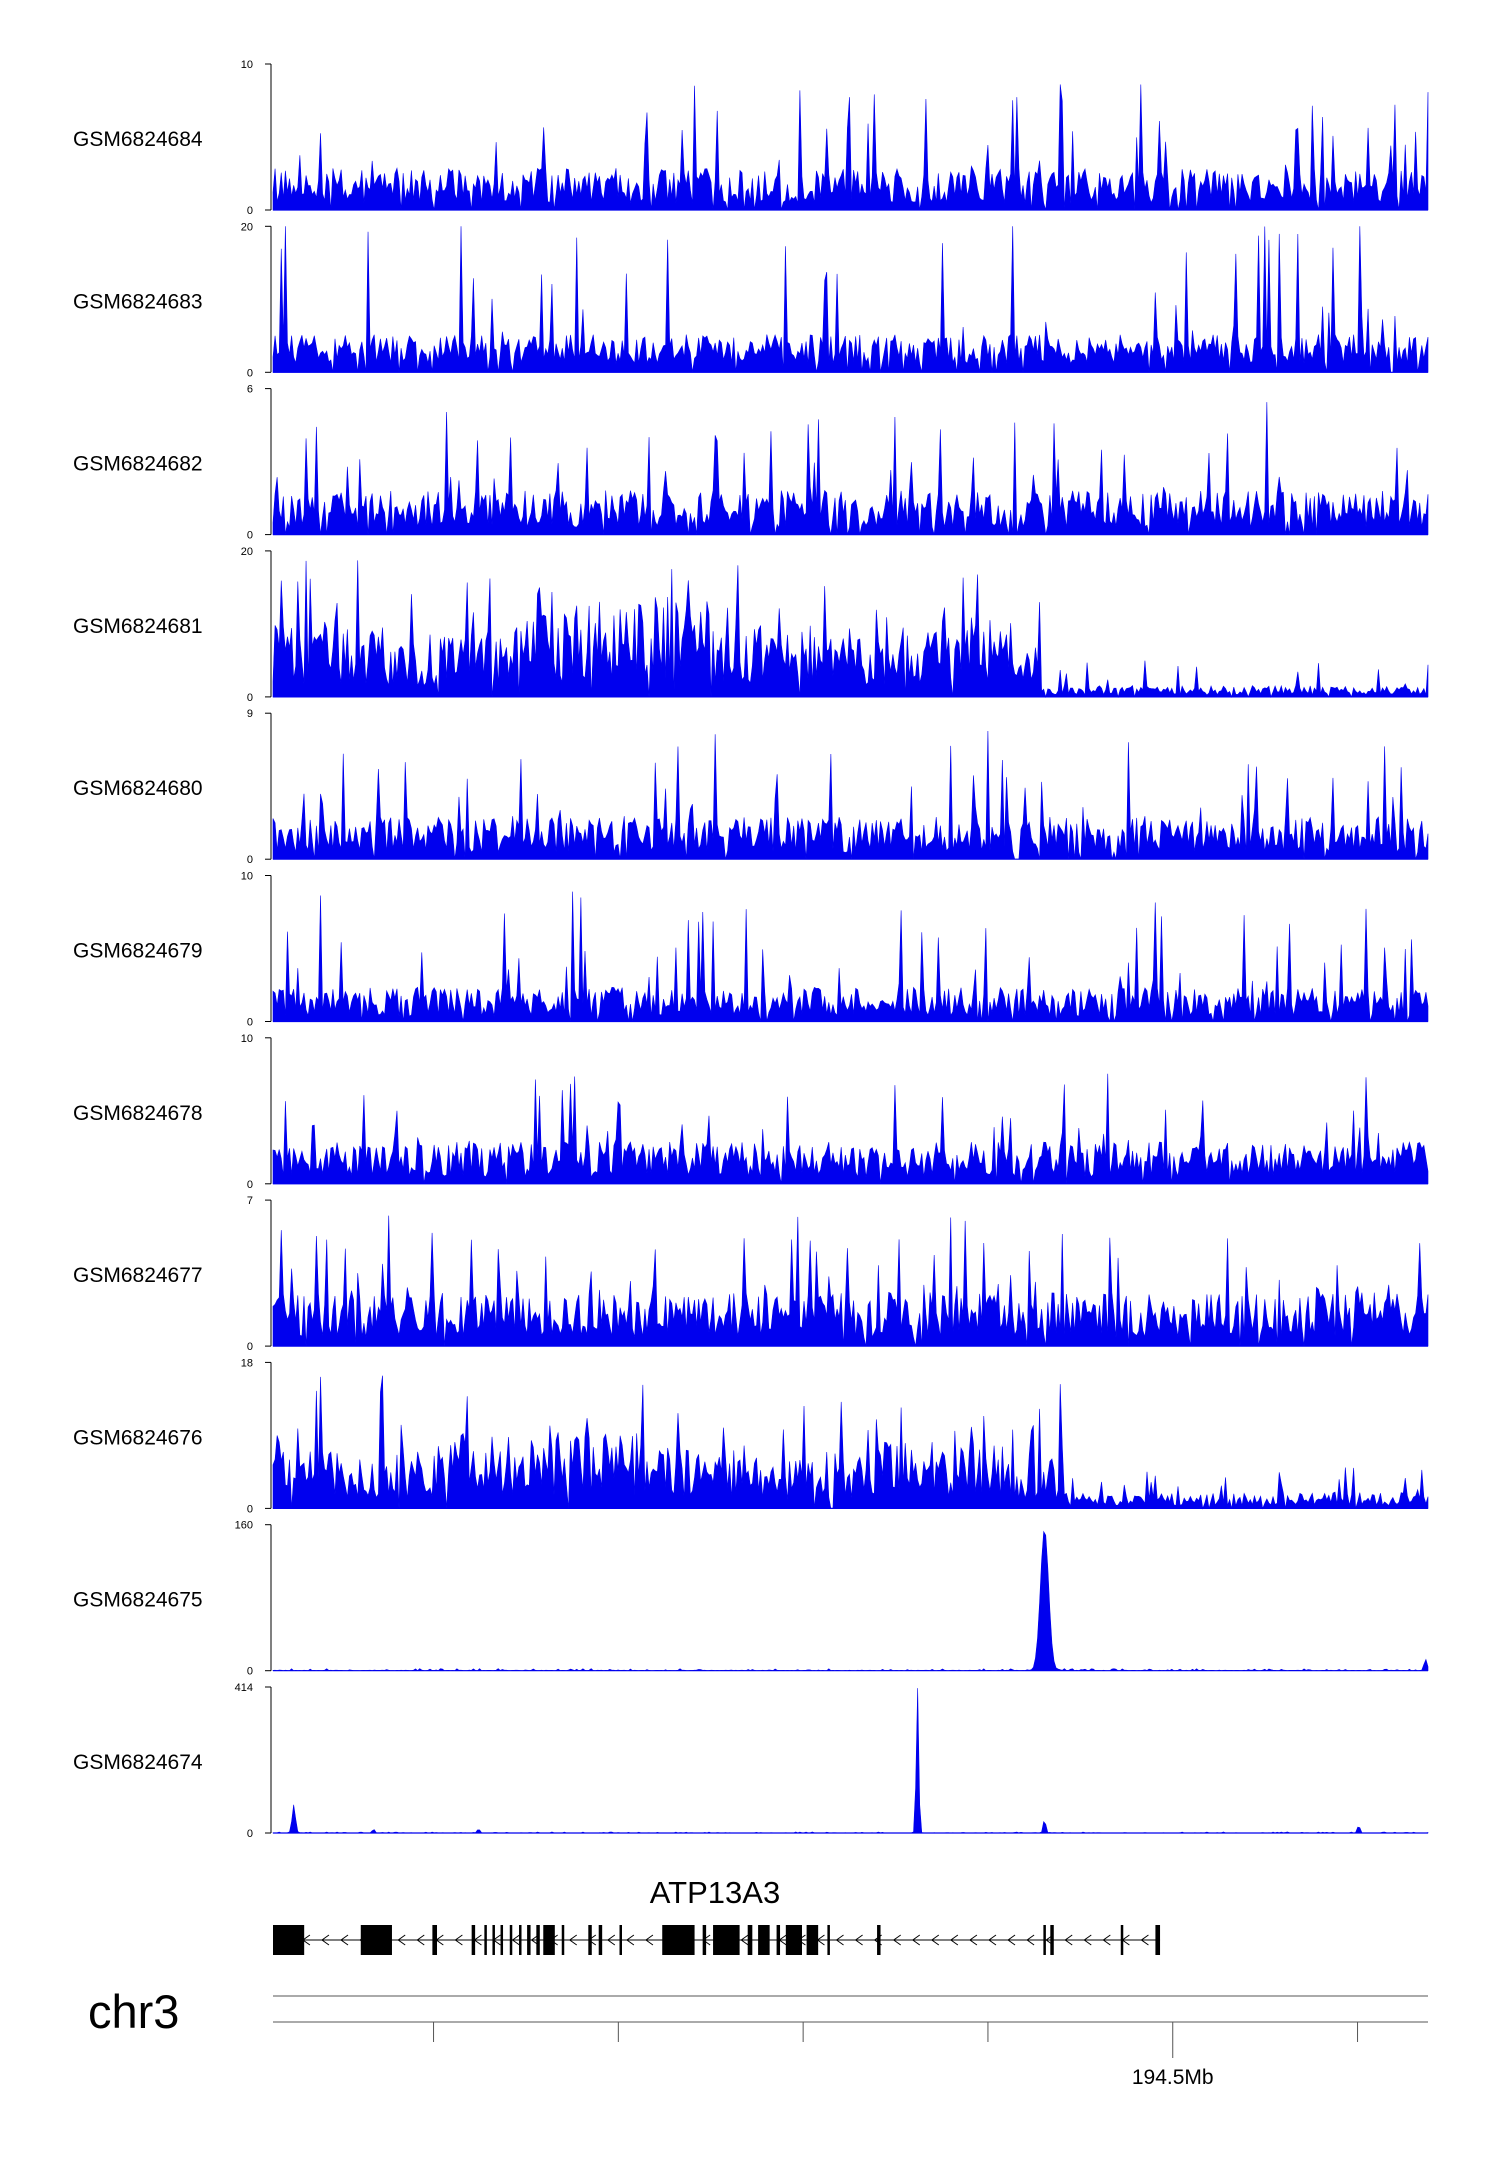  I want to click on track-name-label: GSM6824674, so click(138, 1762).